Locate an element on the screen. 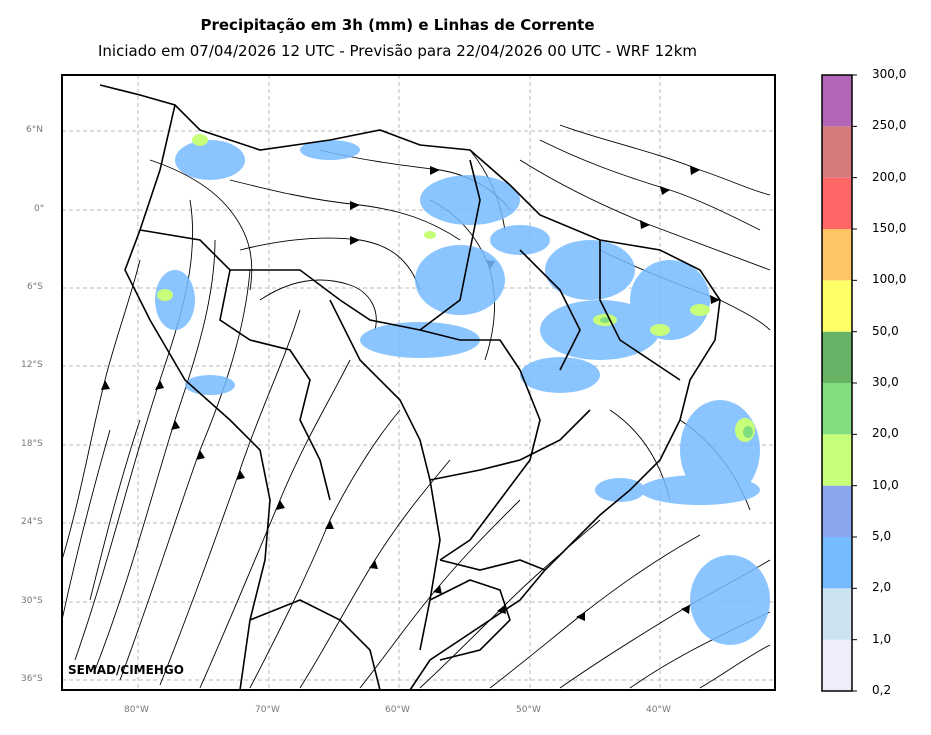 This screenshot has width=931, height=735. colorbar-label: 50,0 is located at coordinates (885, 330).